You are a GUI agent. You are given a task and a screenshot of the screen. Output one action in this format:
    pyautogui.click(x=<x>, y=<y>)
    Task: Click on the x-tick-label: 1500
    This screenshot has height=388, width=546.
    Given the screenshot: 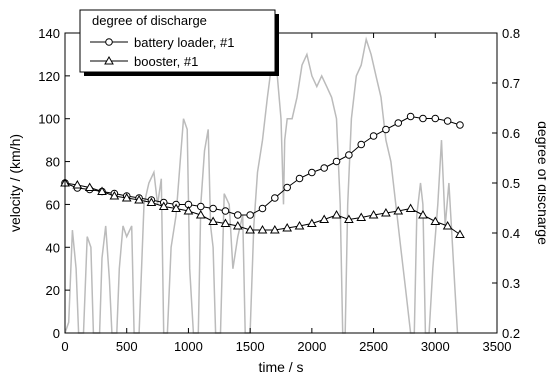 What is the action you would take?
    pyautogui.click(x=250, y=346)
    